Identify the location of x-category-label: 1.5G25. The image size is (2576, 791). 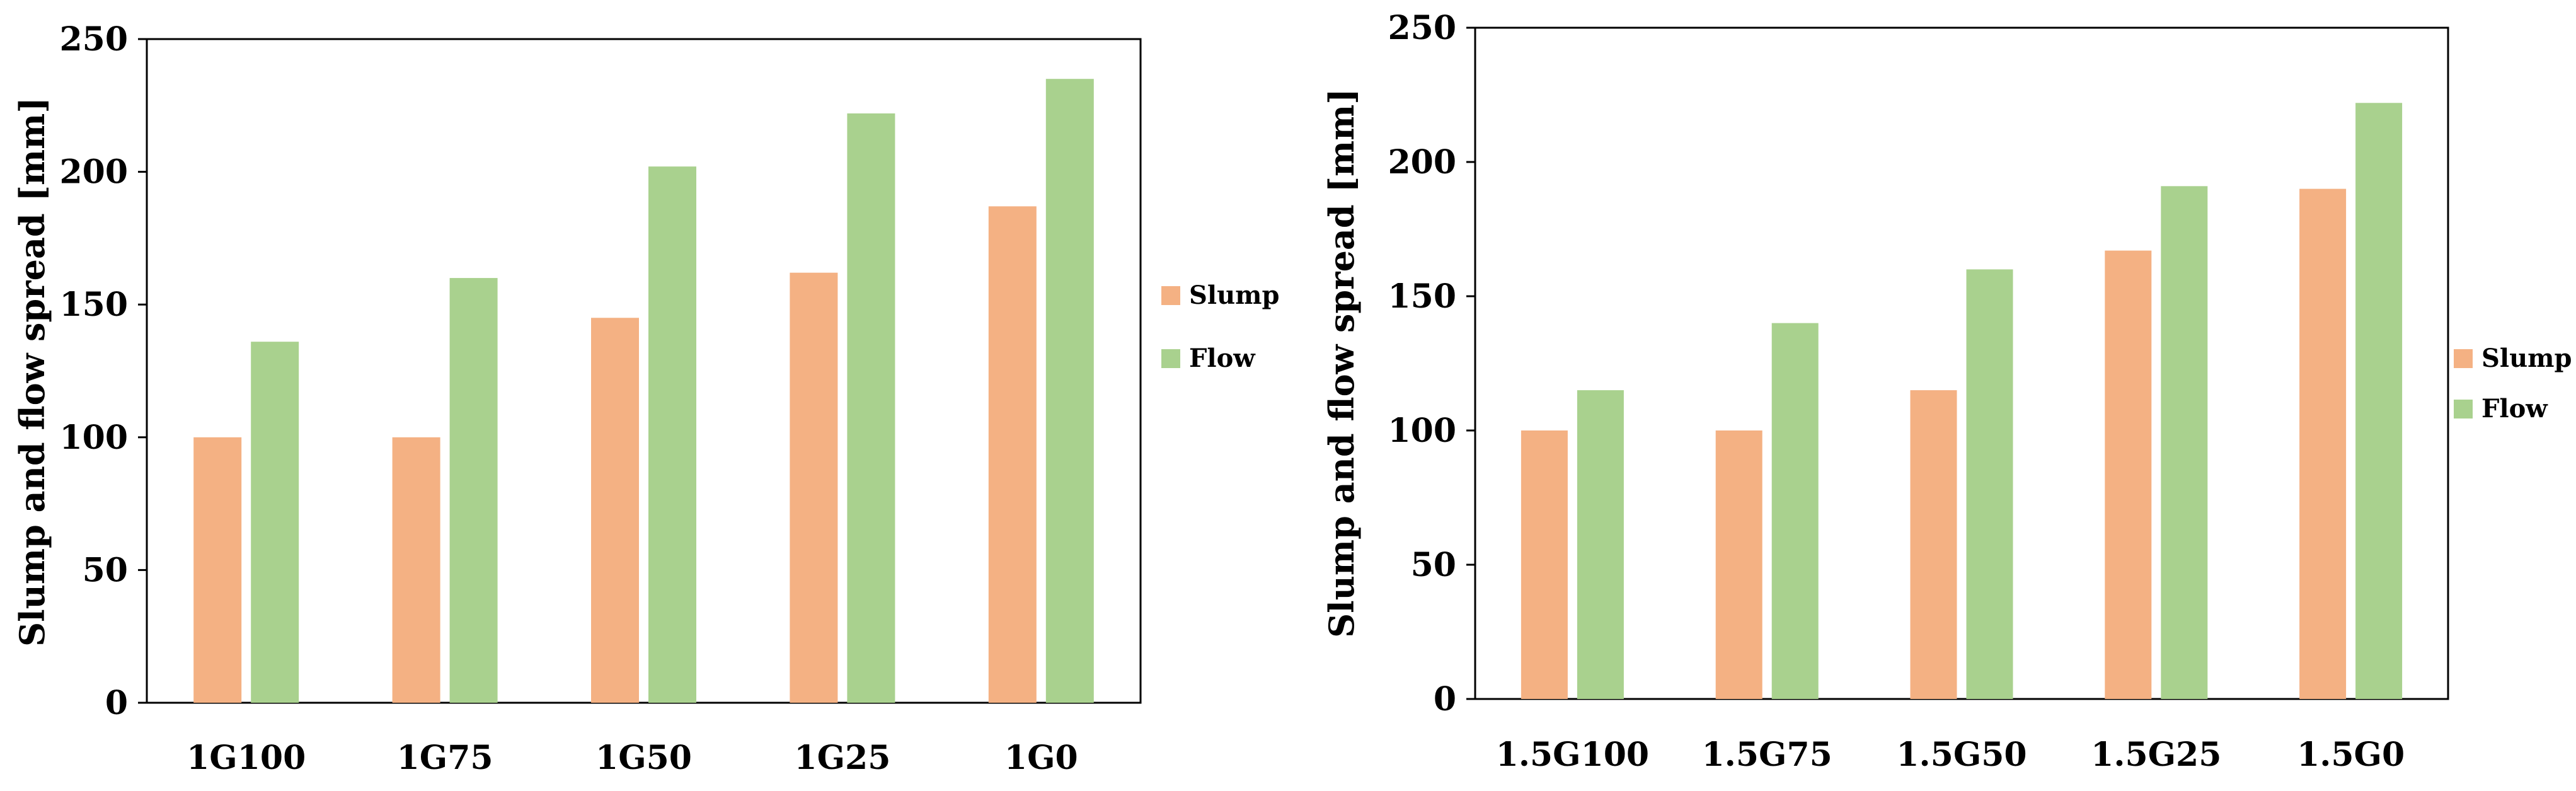
(2156, 755).